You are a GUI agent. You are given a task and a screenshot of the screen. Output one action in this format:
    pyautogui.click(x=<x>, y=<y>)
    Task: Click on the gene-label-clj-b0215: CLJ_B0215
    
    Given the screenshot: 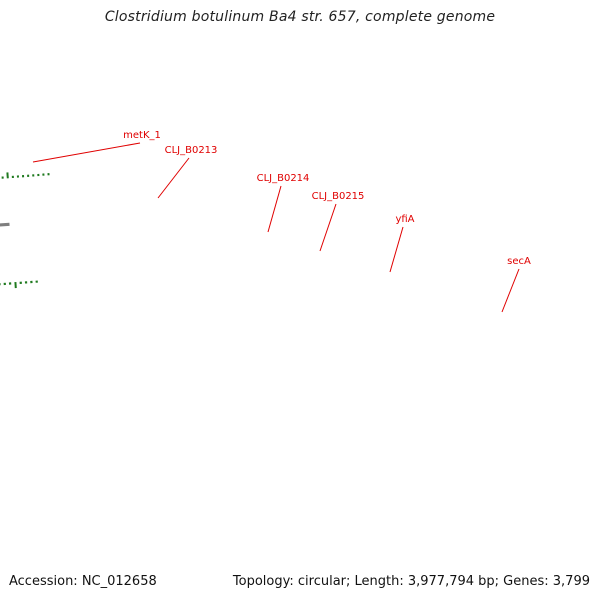 What is the action you would take?
    pyautogui.click(x=338, y=196)
    